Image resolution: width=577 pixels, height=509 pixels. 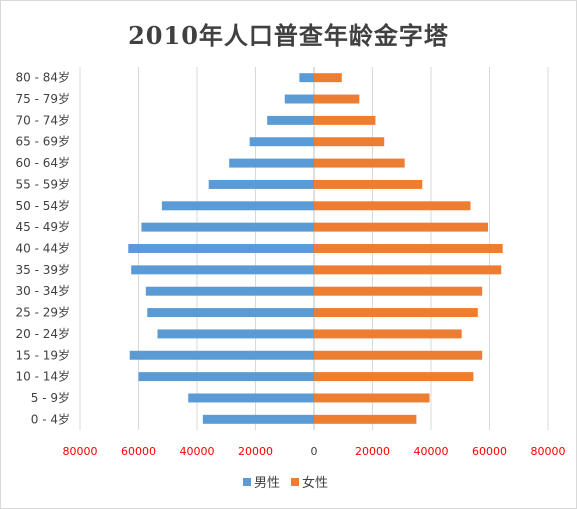 I want to click on x-tick-label-2: 40000, so click(x=197, y=451).